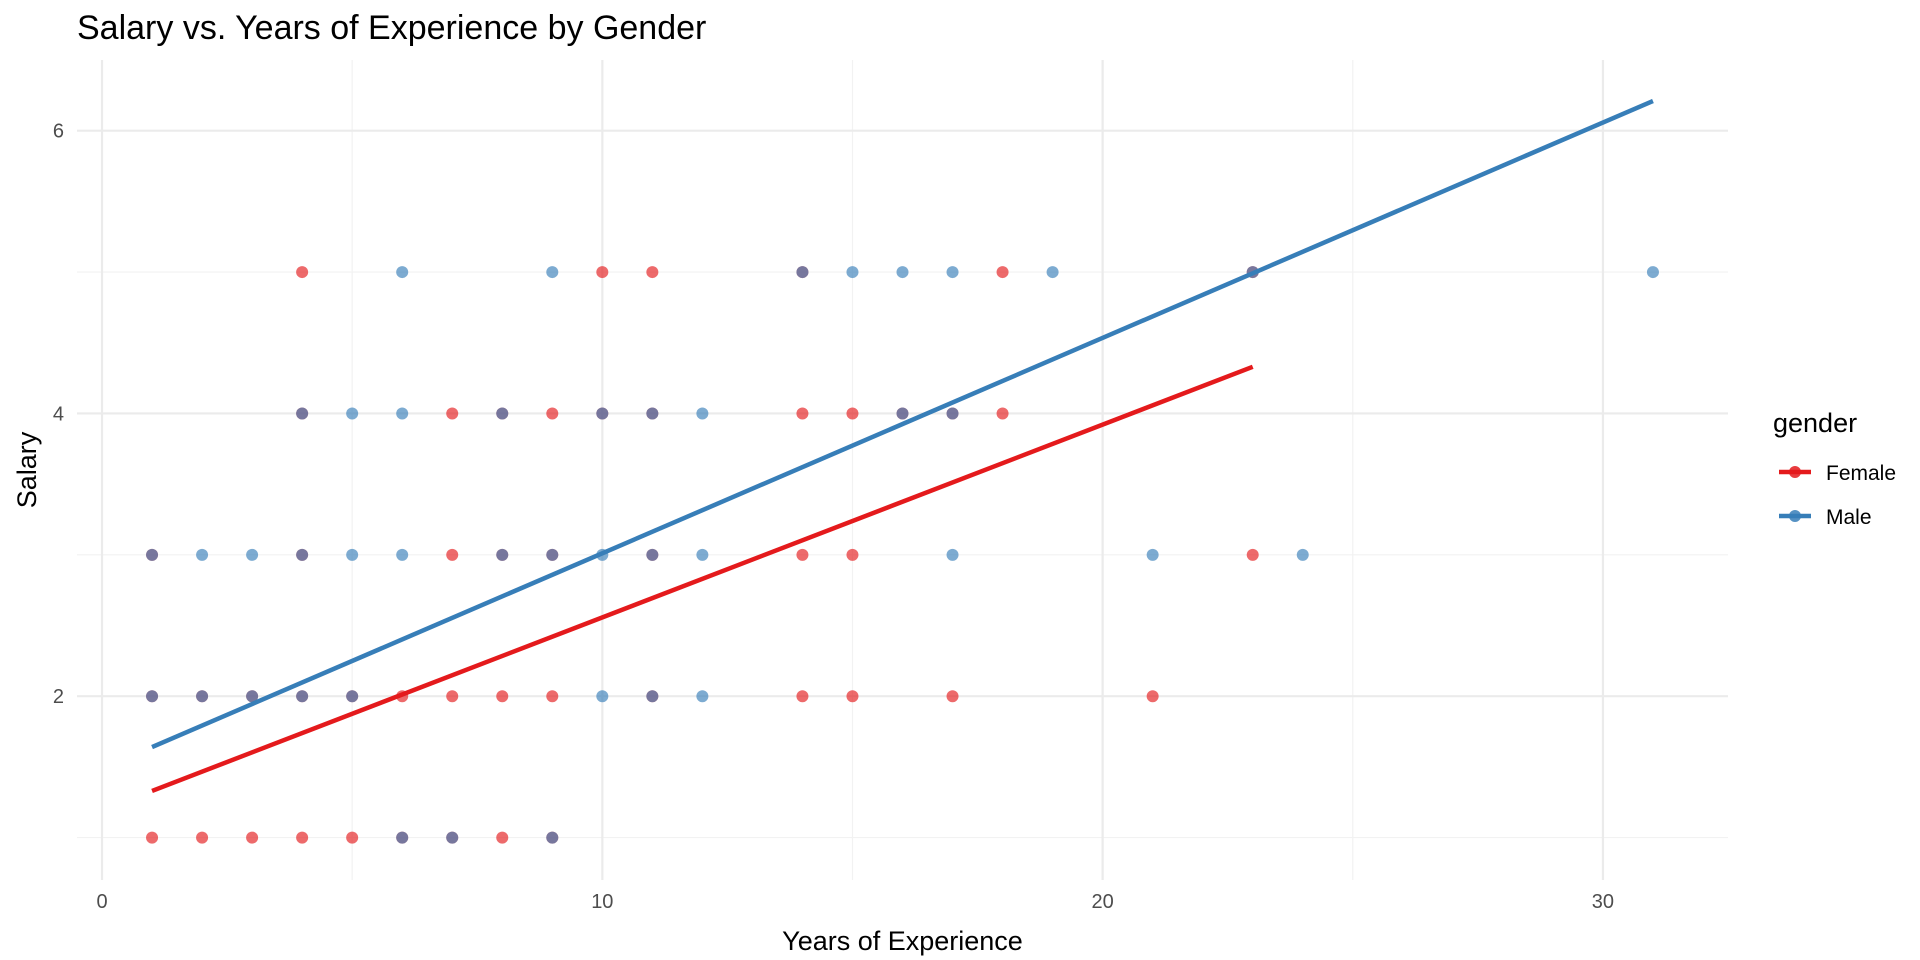  What do you see at coordinates (1815, 423) in the screenshot?
I see `legend-title: gender` at bounding box center [1815, 423].